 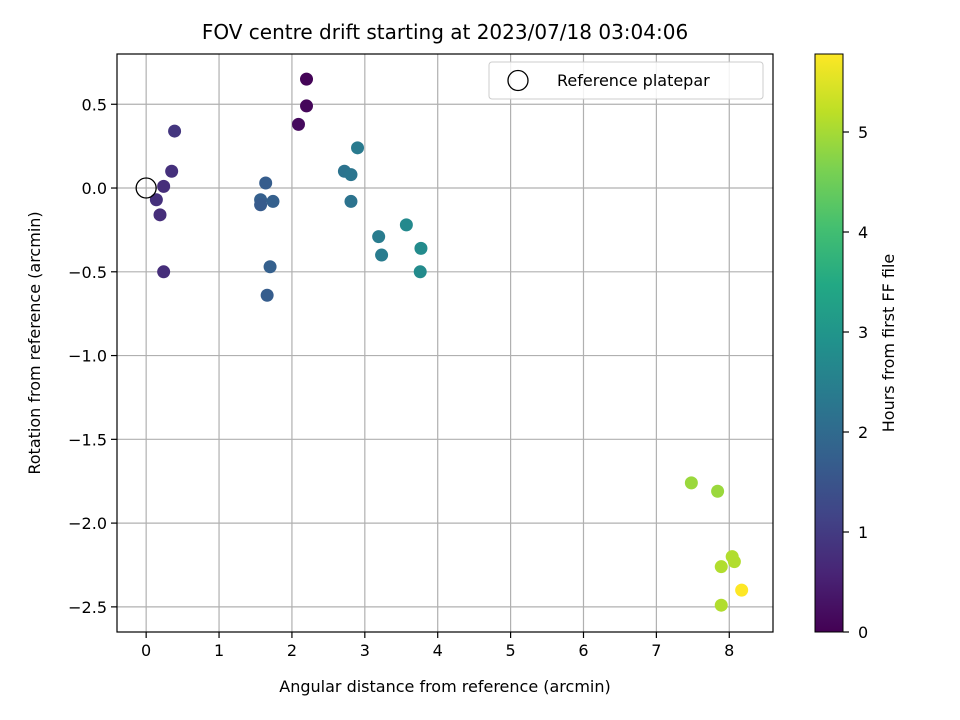 I want to click on x-axis-ticks: 0 1 2 3 4 5 6 7 8, so click(x=437, y=646).